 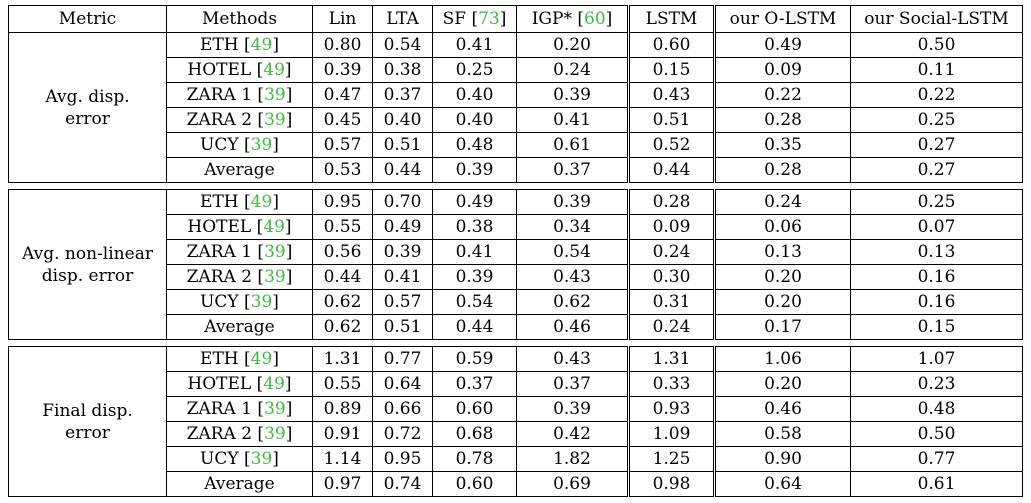 I want to click on value-lta: 0.54, so click(x=402, y=45).